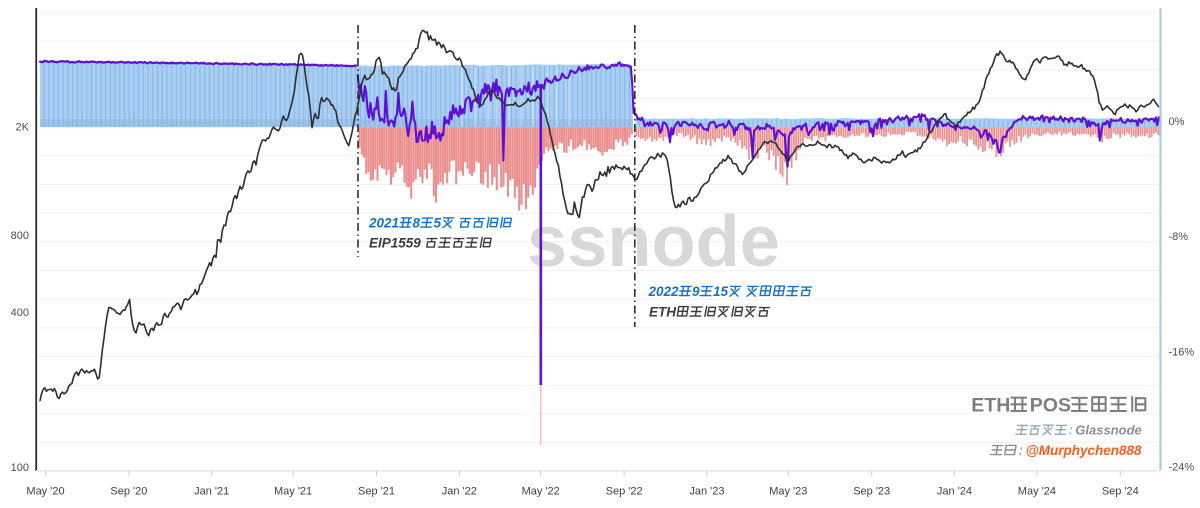 The width and height of the screenshot is (1200, 508). I want to click on svg-text: May '21, so click(293, 492).